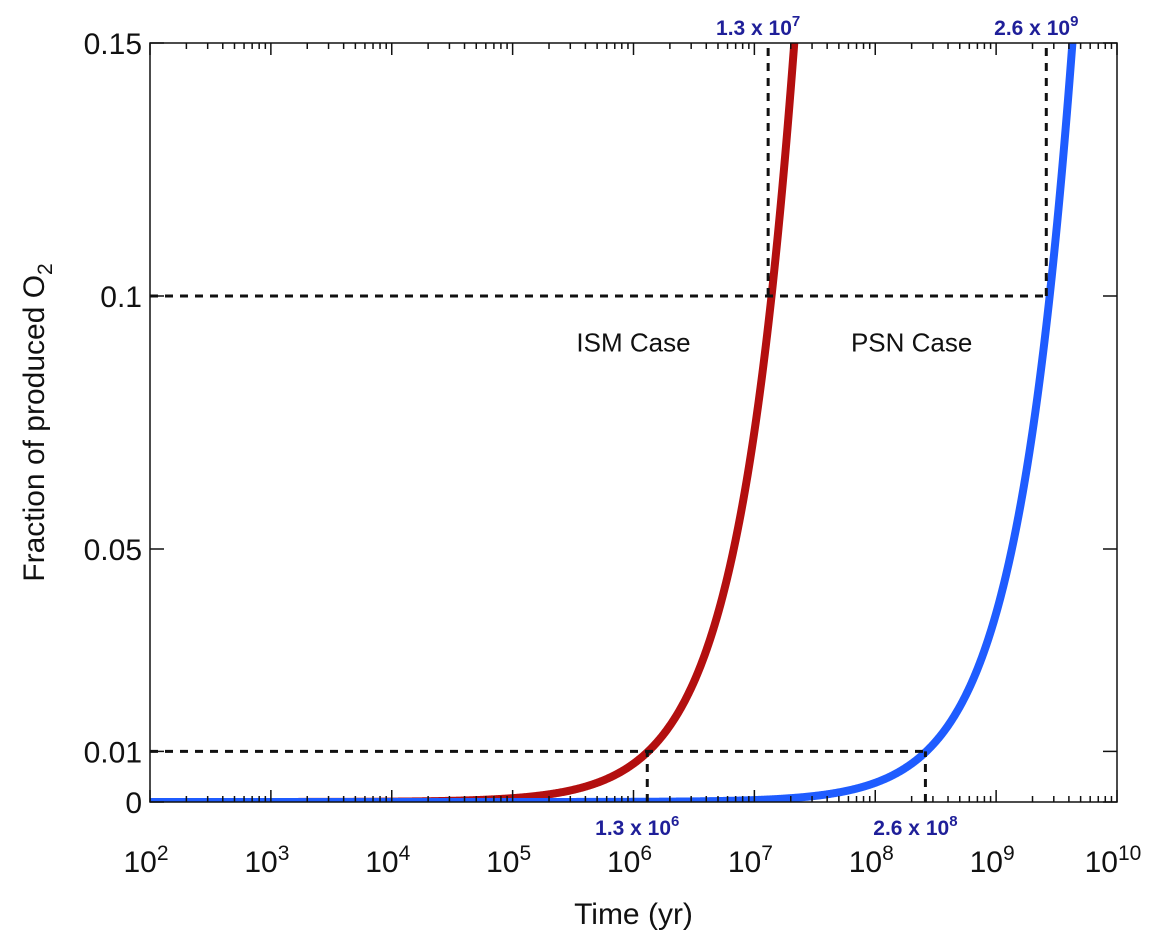  I want to click on x-tick-label: 10³, so click(266, 860).